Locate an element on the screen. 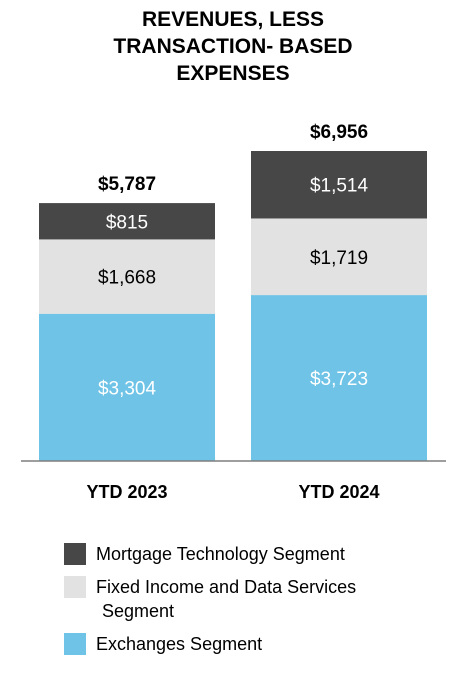 The image size is (466, 700). total-label-ytd-2024: $6,956 is located at coordinates (339, 132).